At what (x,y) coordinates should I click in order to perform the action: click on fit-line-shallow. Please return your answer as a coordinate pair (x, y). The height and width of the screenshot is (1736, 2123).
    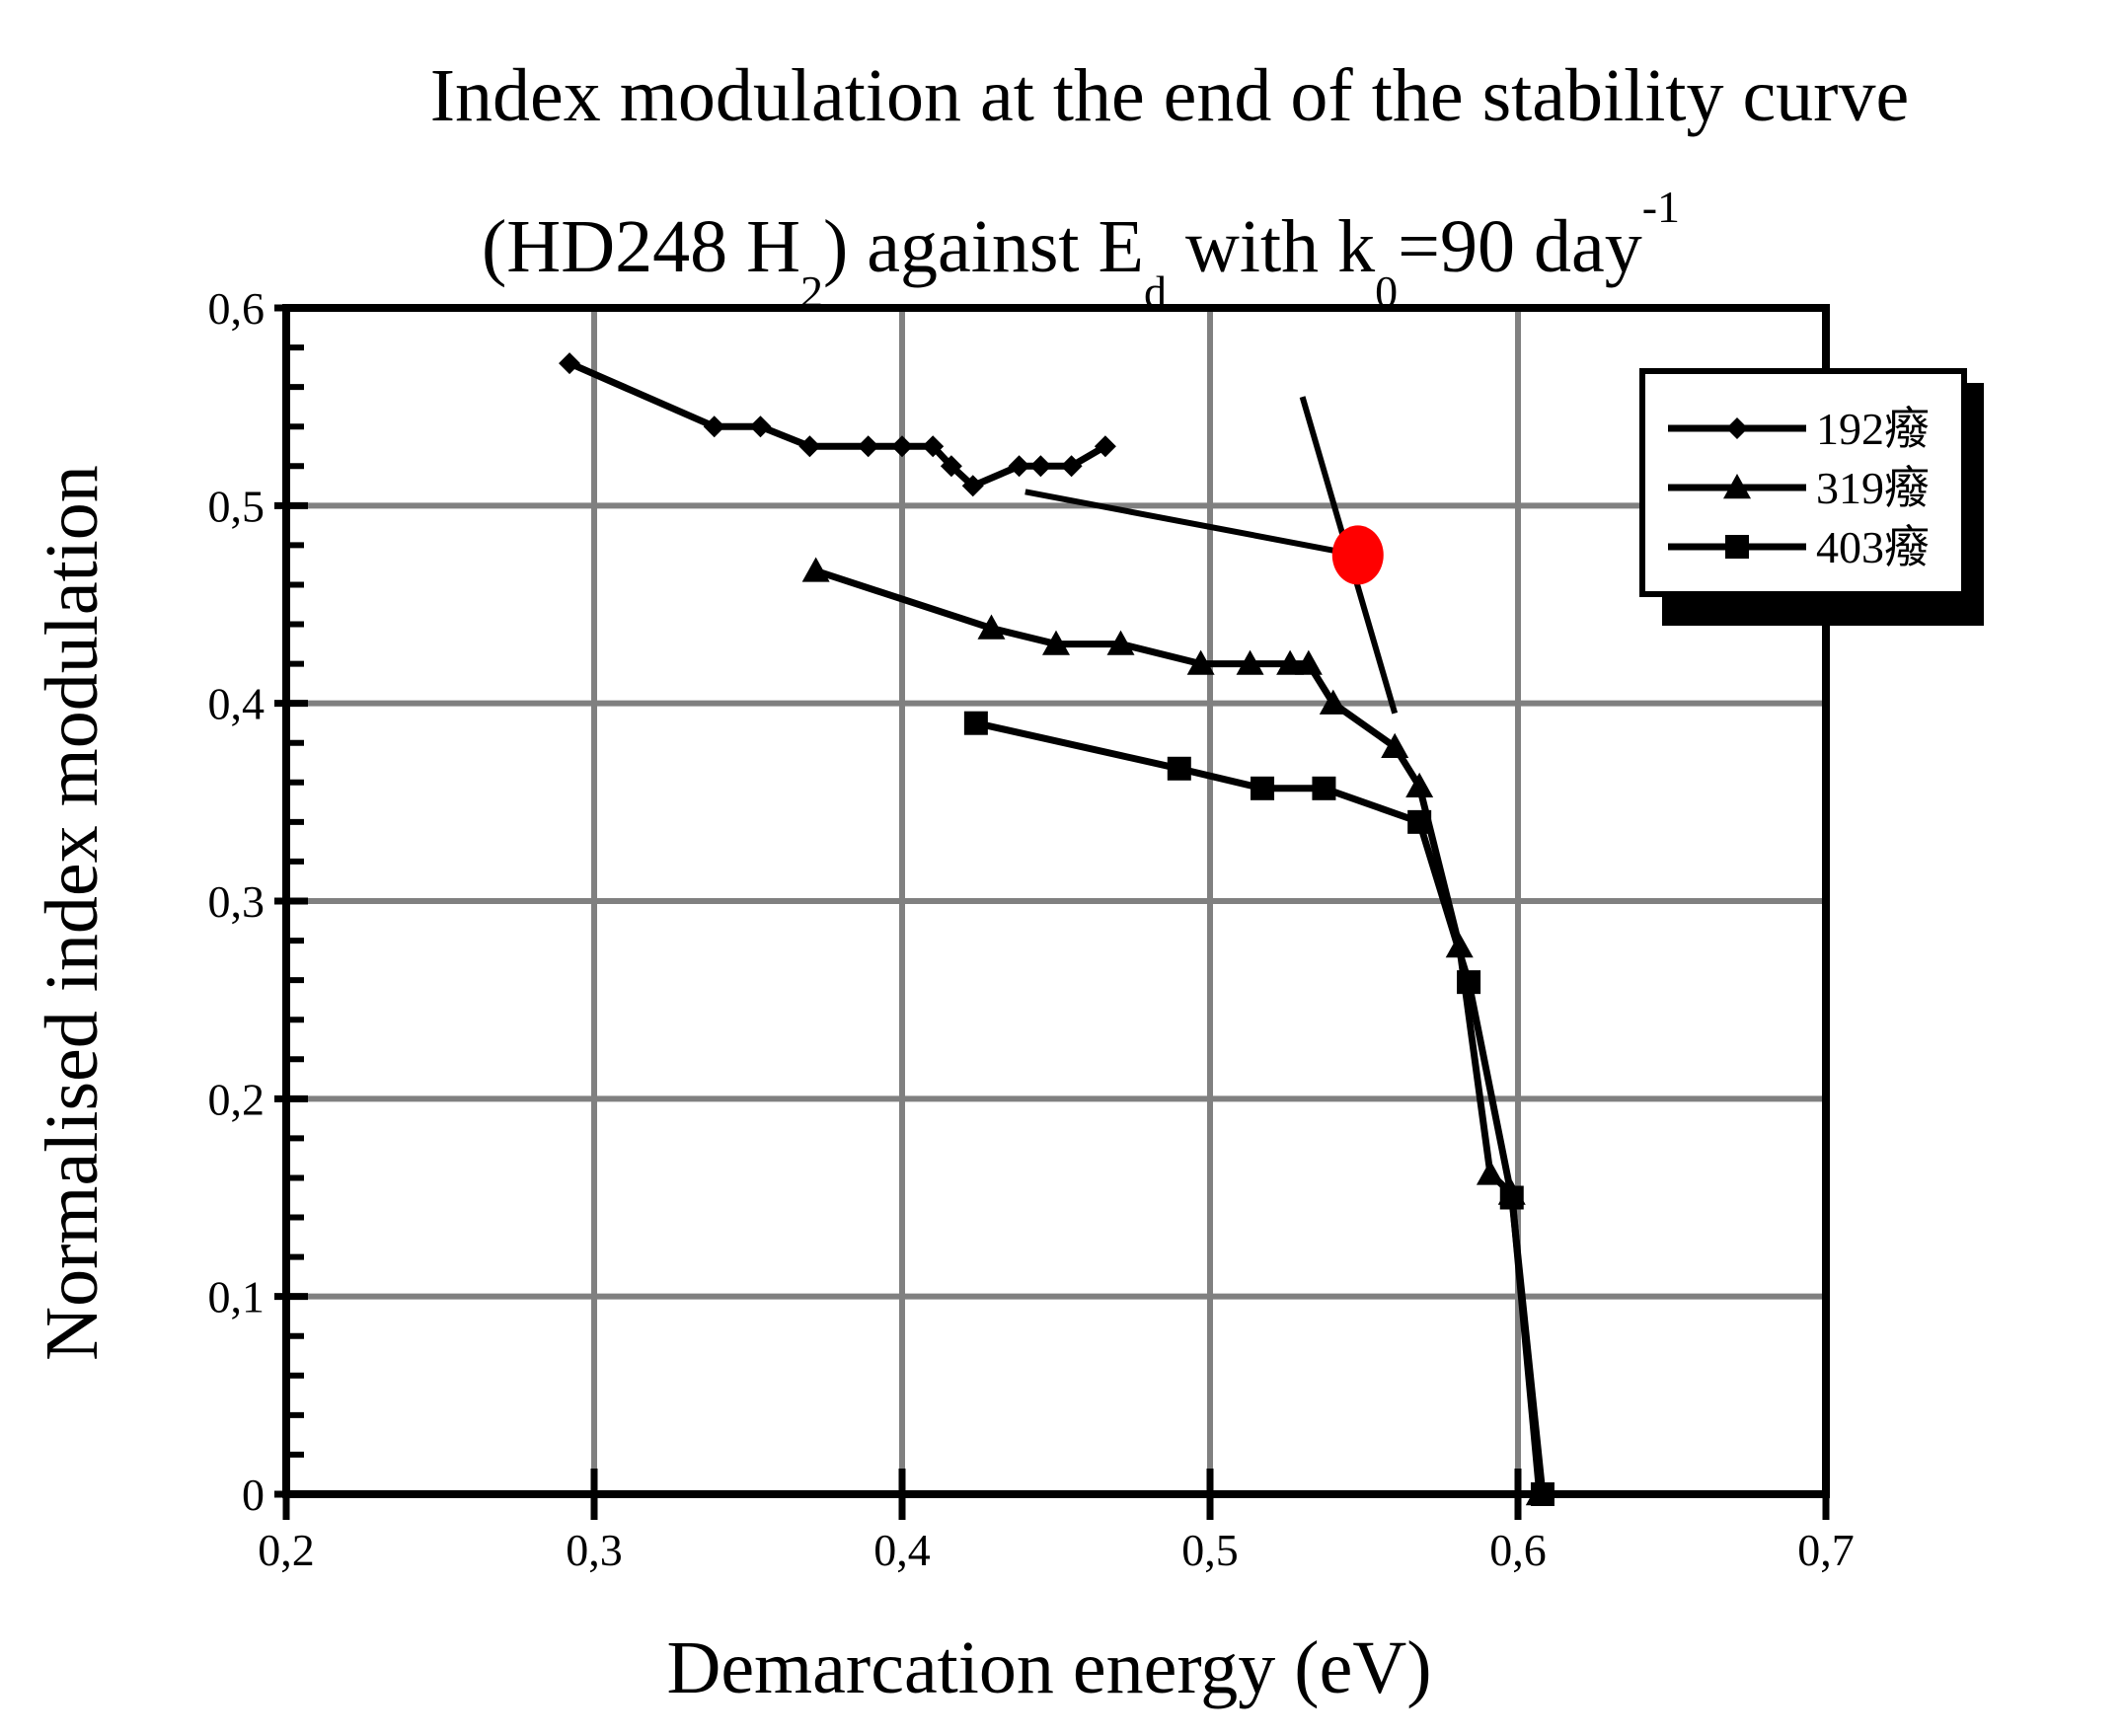
    Looking at the image, I should click on (1191, 524).